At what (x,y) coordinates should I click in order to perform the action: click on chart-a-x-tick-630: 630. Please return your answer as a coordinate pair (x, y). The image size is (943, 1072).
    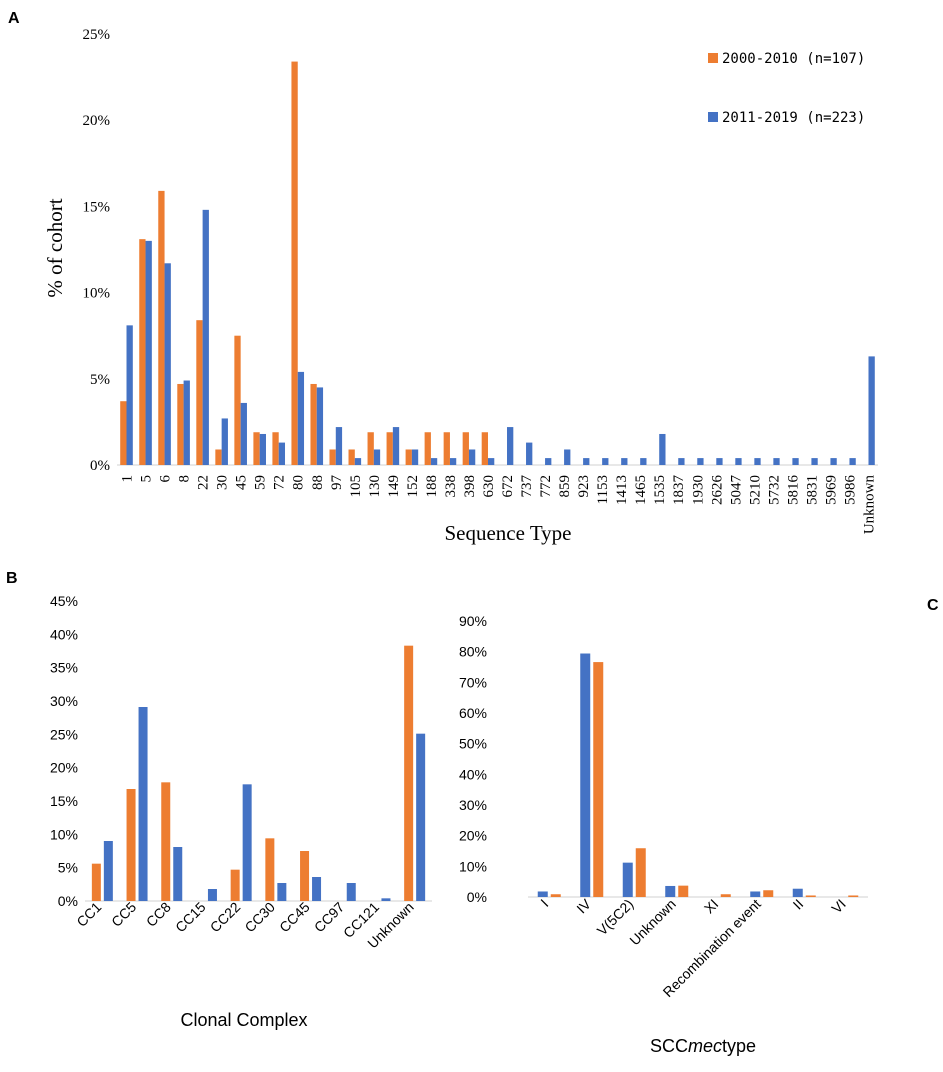
    Looking at the image, I should click on (489, 486).